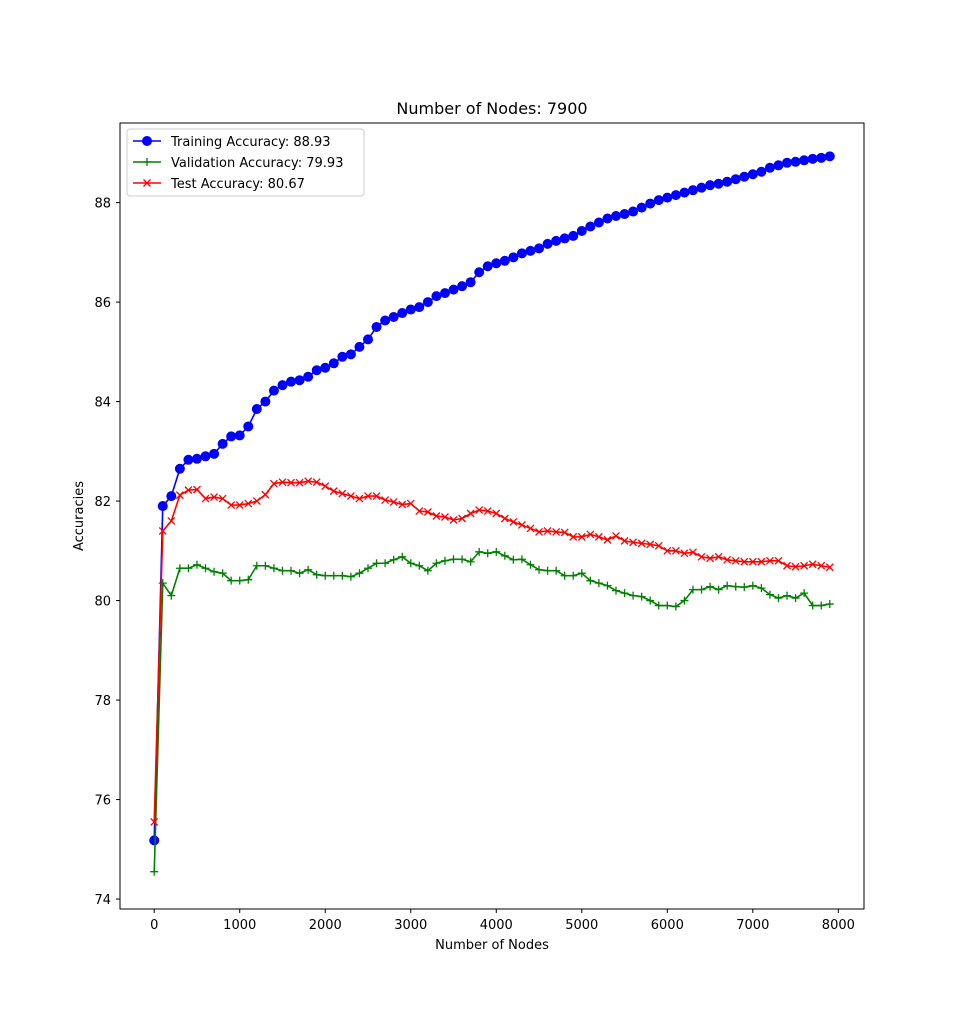 The width and height of the screenshot is (960, 1021). Describe the element at coordinates (250, 142) in the screenshot. I see `legend-label: Training Accuracy: 88.93` at that location.